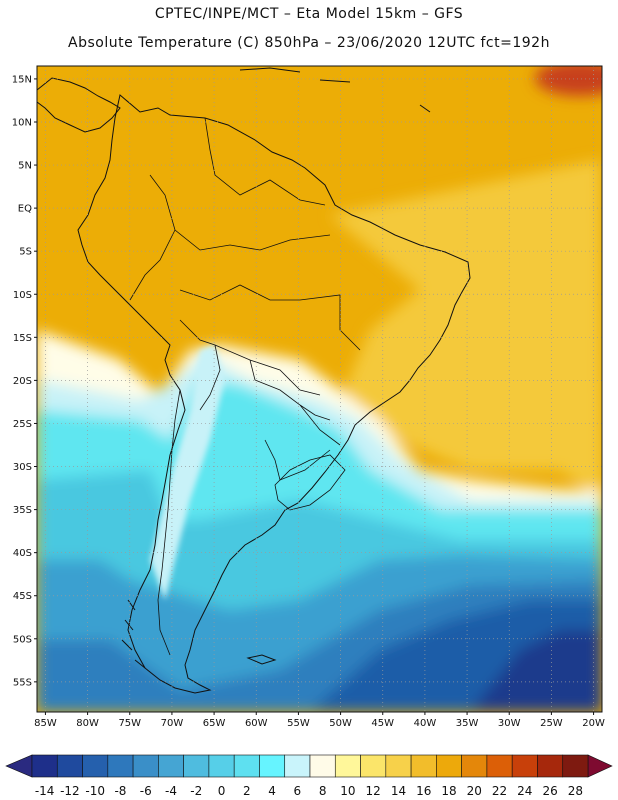 This screenshot has height=800, width=618. I want to click on lon-label: 65W, so click(214, 723).